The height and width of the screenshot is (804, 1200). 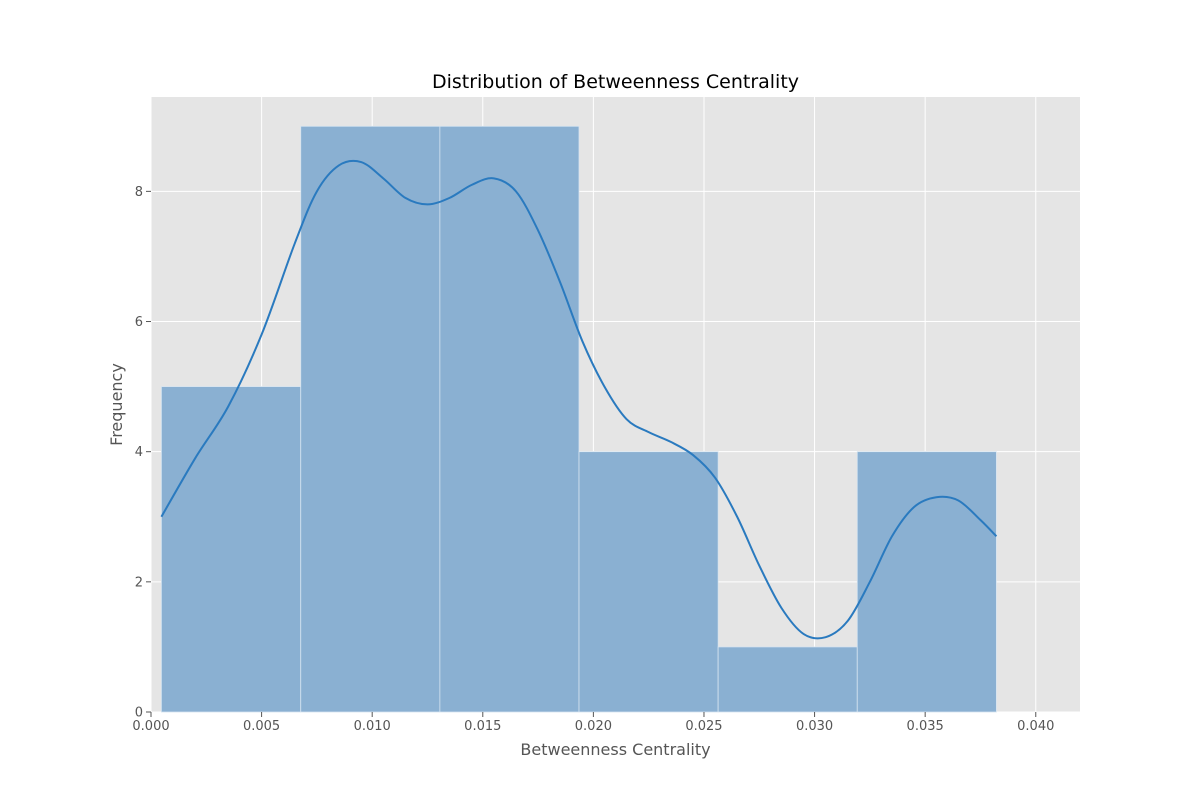 What do you see at coordinates (139, 192) in the screenshot?
I see `y-tick-label: 8` at bounding box center [139, 192].